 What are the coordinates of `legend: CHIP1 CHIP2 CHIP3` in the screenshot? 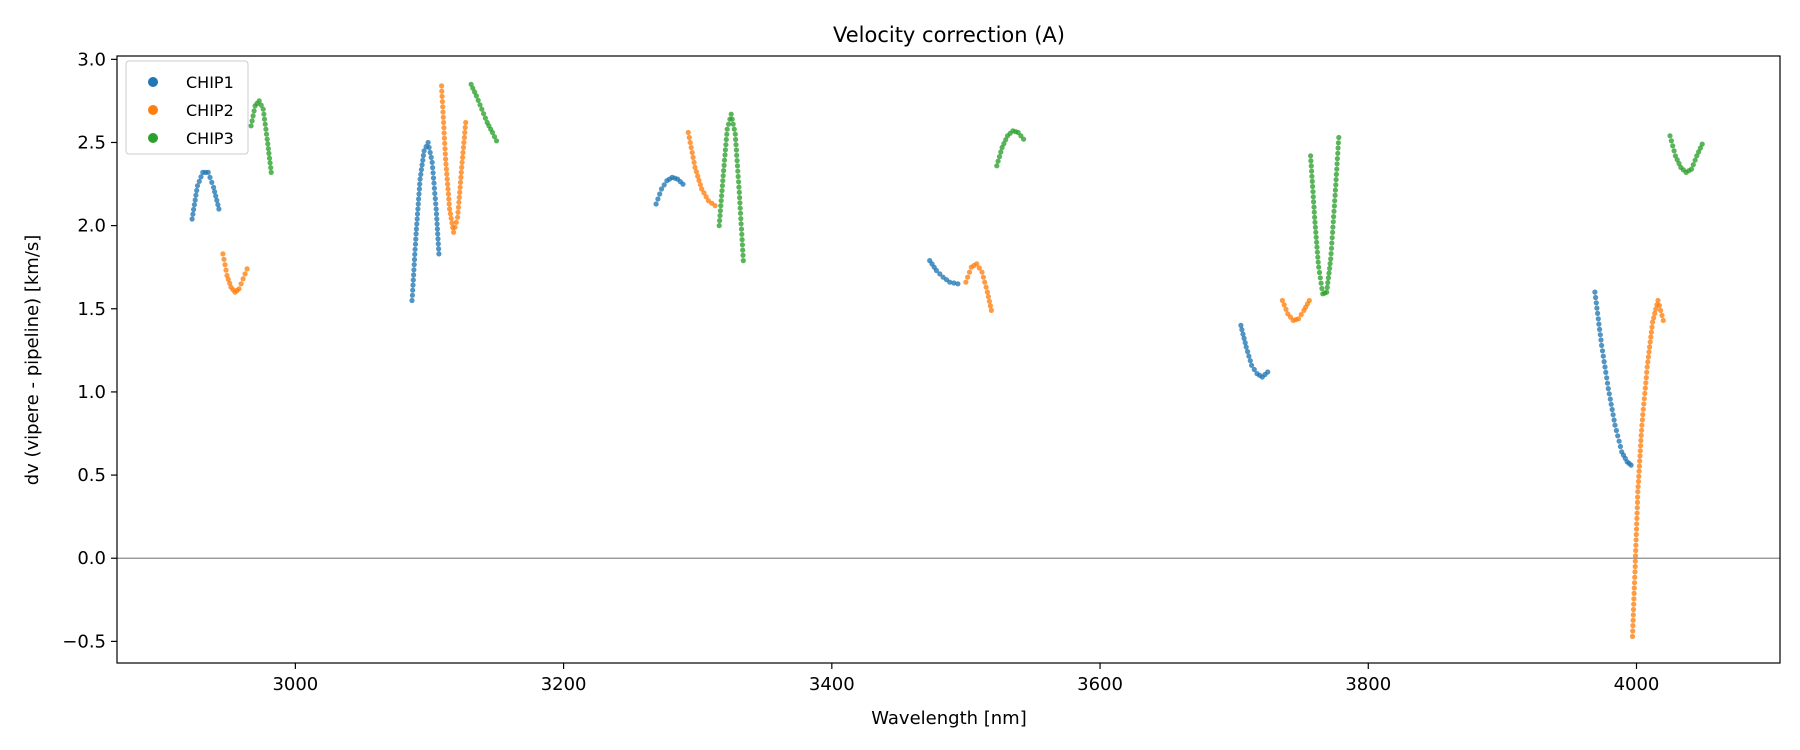 It's located at (187, 107).